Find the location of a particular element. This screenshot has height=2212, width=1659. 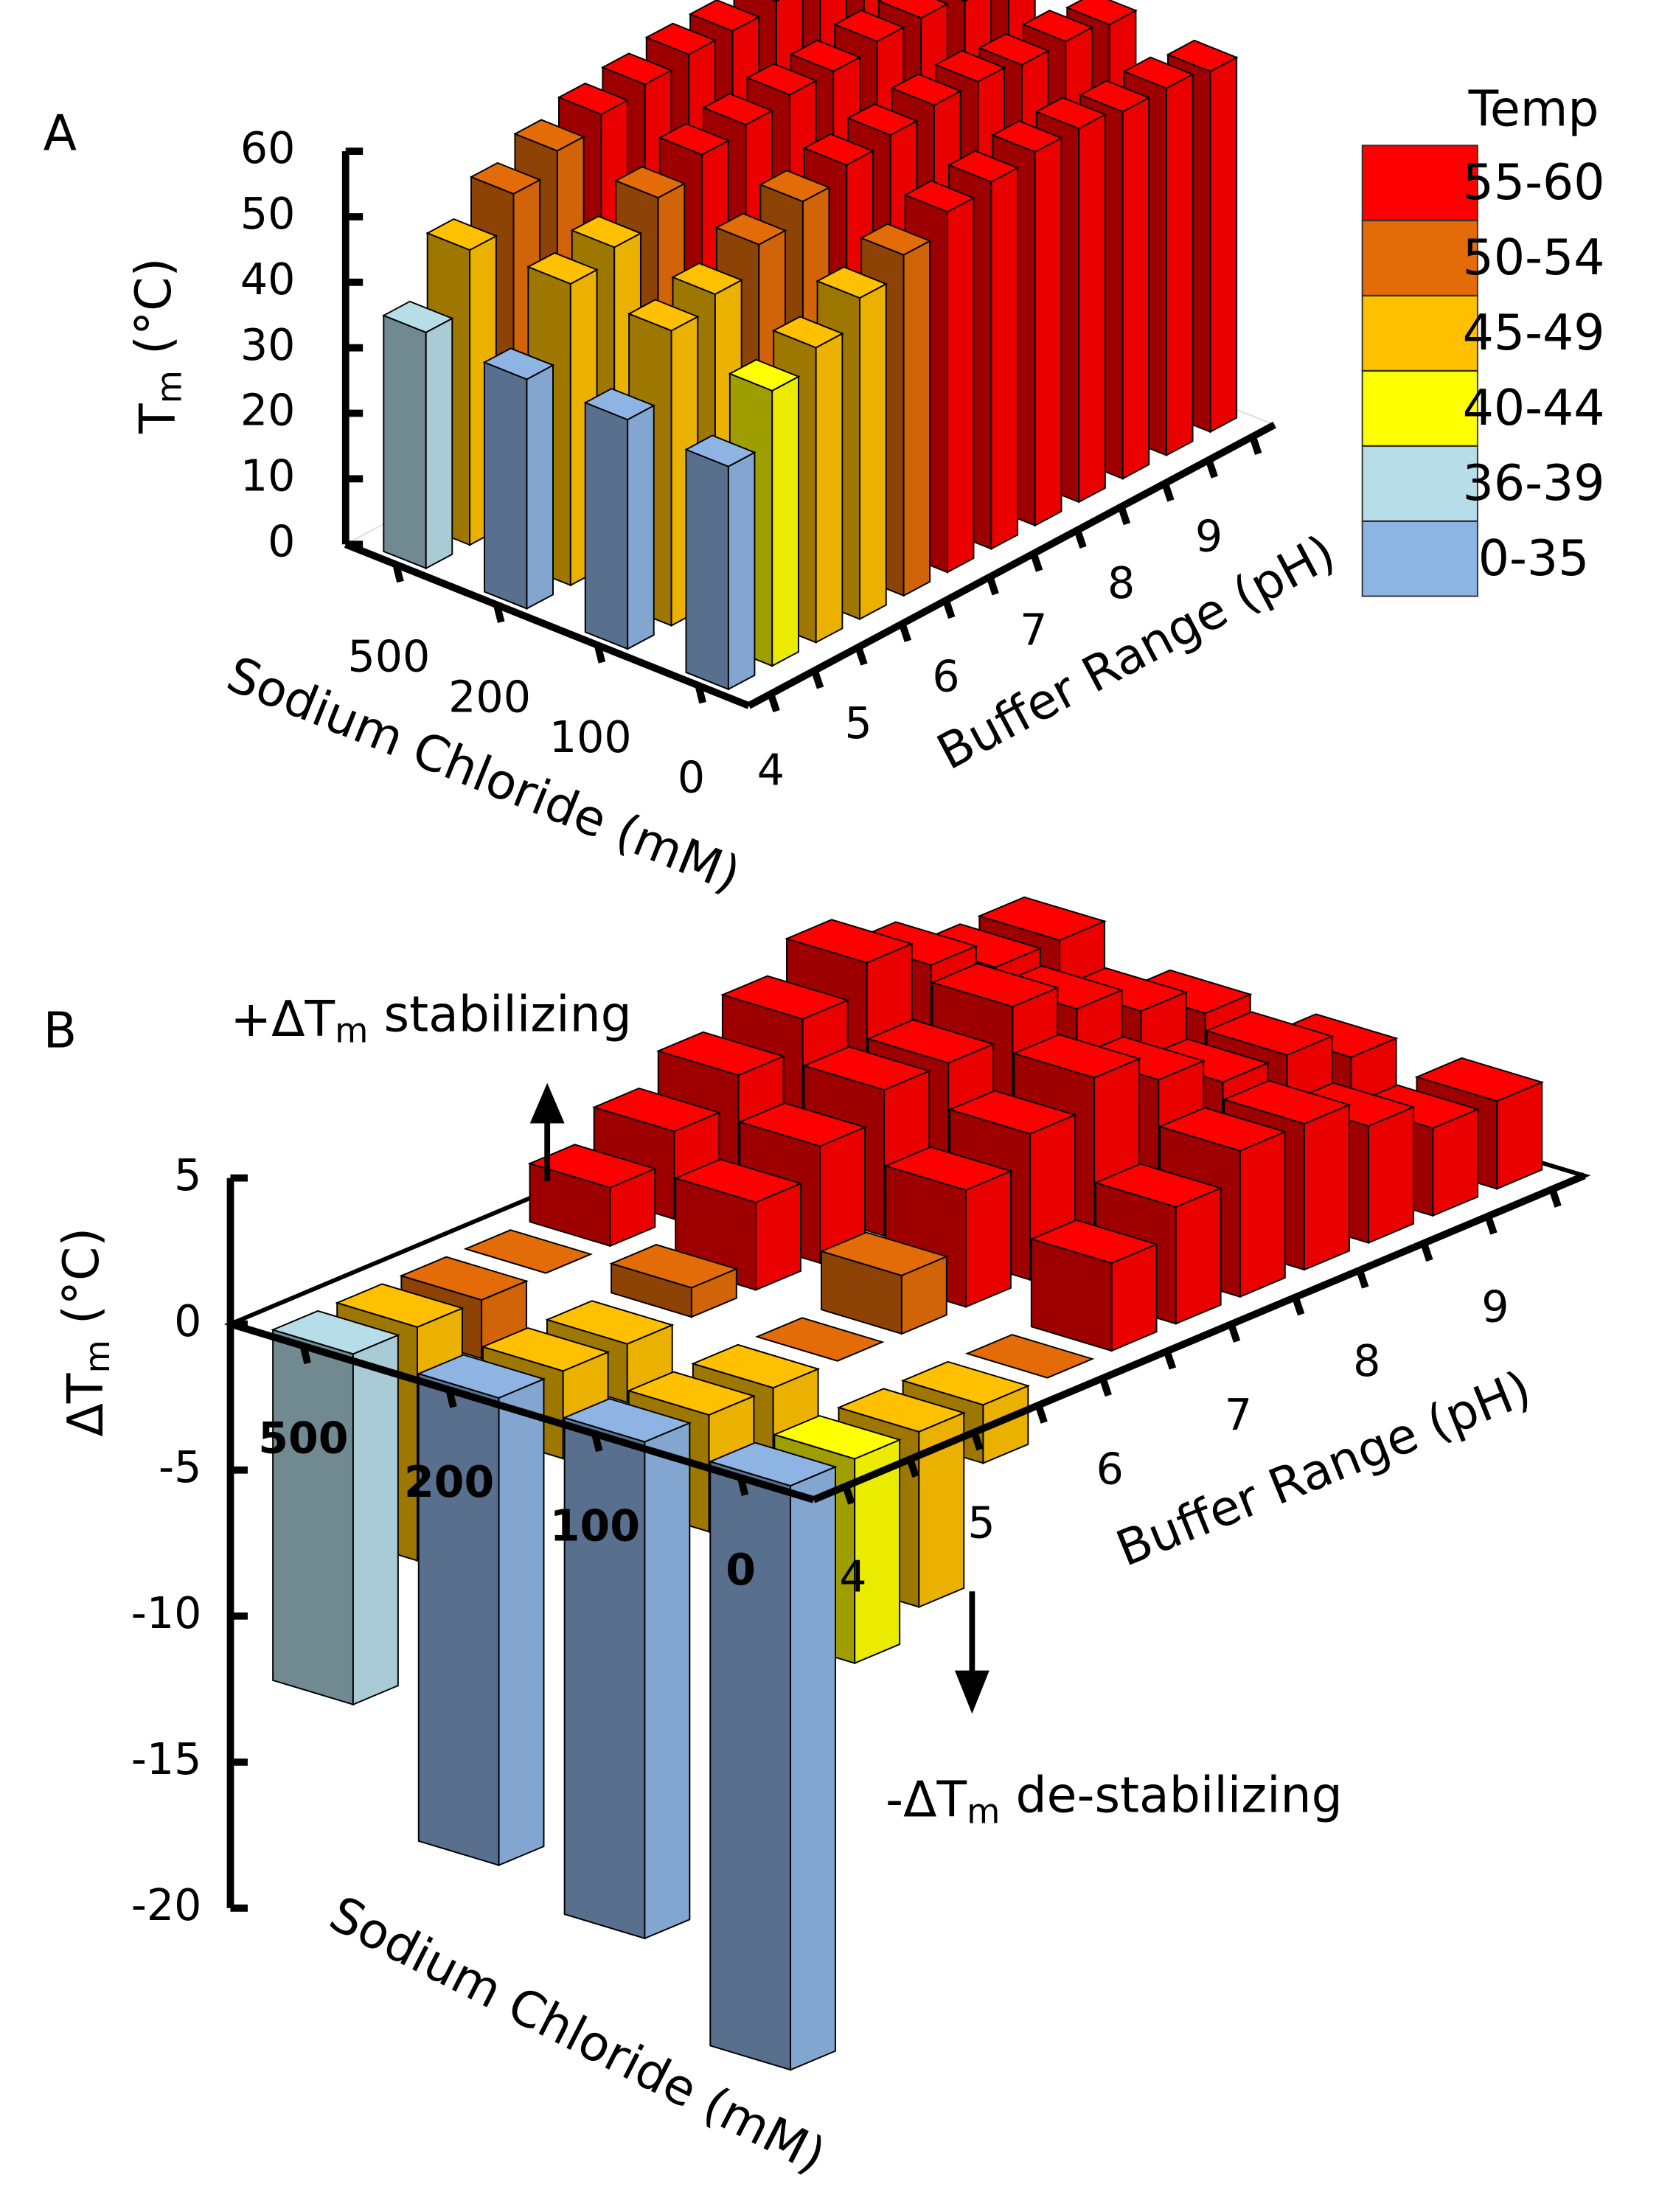

legend-title: Temp is located at coordinates (1533, 108).